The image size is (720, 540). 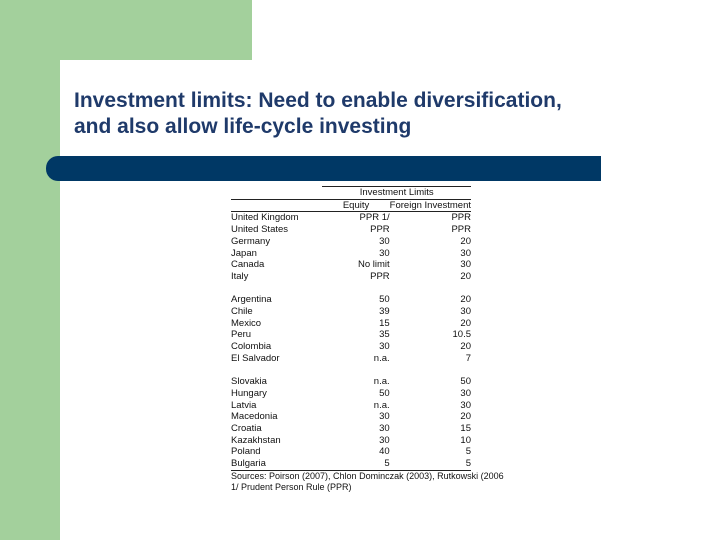 What do you see at coordinates (244, 405) in the screenshot?
I see `country-cell: Latvia` at bounding box center [244, 405].